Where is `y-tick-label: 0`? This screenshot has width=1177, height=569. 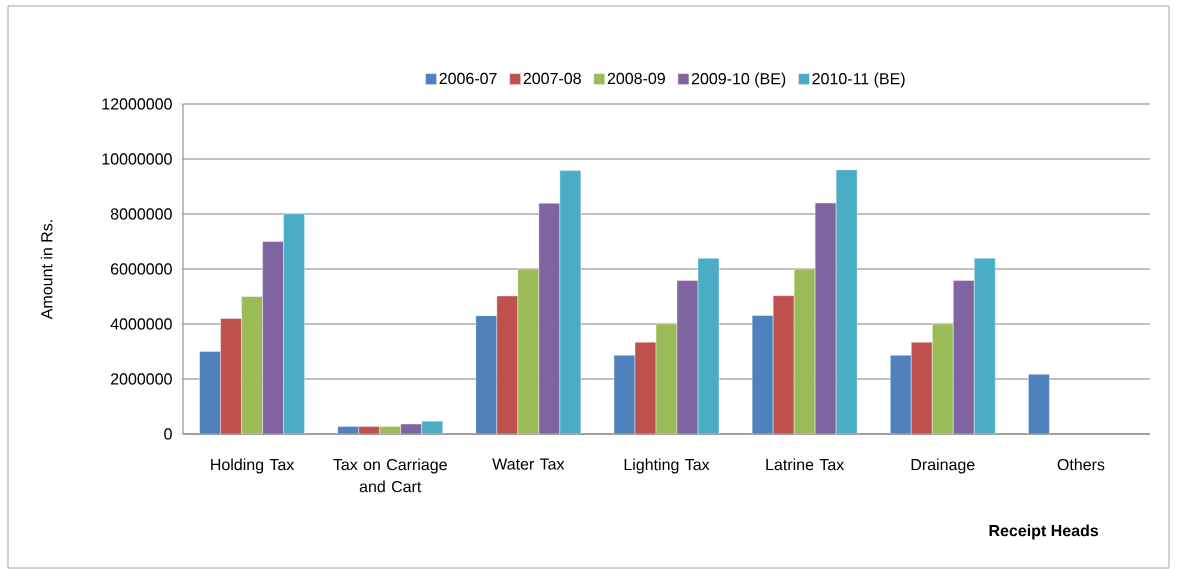
y-tick-label: 0 is located at coordinates (168, 434).